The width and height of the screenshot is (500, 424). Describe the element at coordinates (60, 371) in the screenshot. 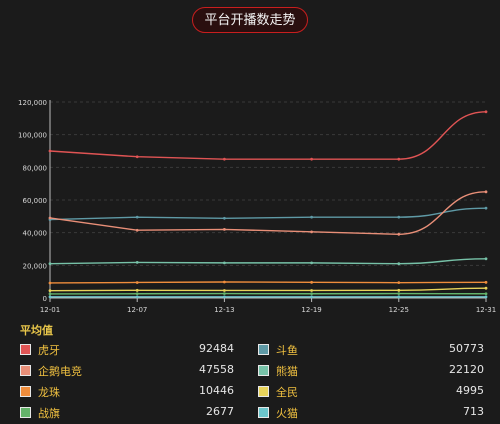

I see `legend-label: 企鹅电竞` at that location.